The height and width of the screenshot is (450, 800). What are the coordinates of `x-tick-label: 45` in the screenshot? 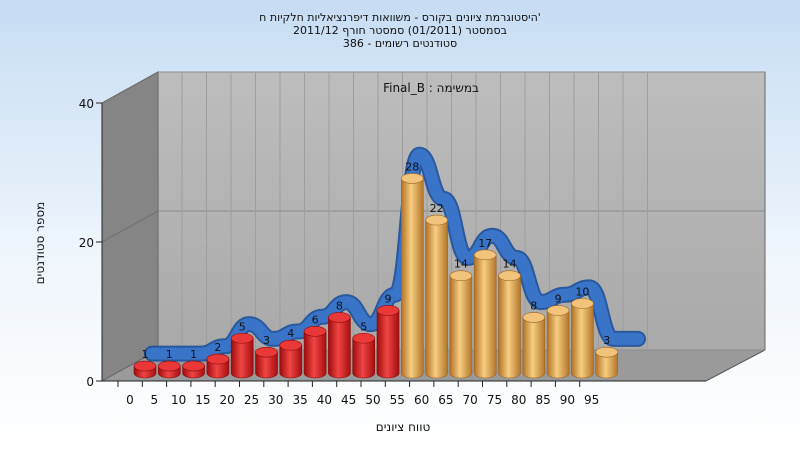 It's located at (348, 400).